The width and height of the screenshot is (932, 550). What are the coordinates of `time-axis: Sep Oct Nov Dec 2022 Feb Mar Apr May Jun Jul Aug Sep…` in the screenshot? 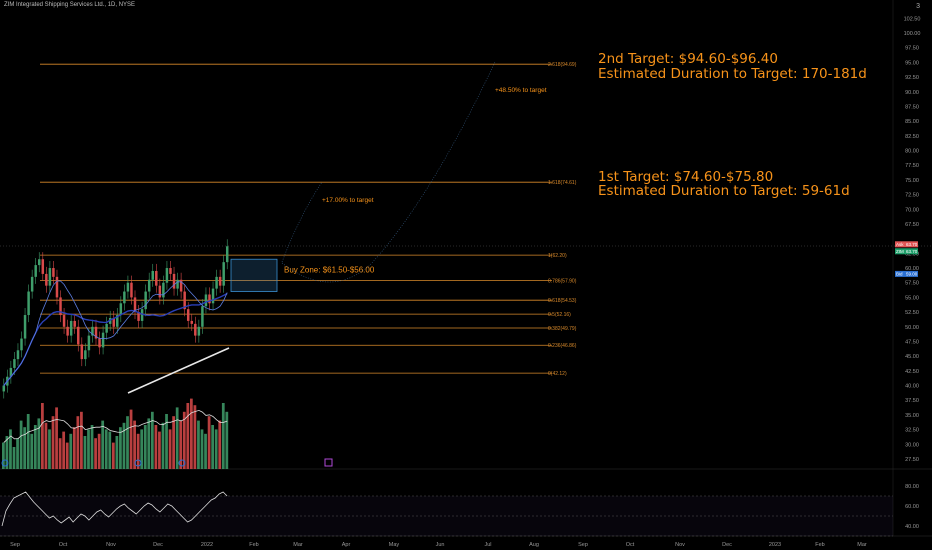 It's located at (438, 545).